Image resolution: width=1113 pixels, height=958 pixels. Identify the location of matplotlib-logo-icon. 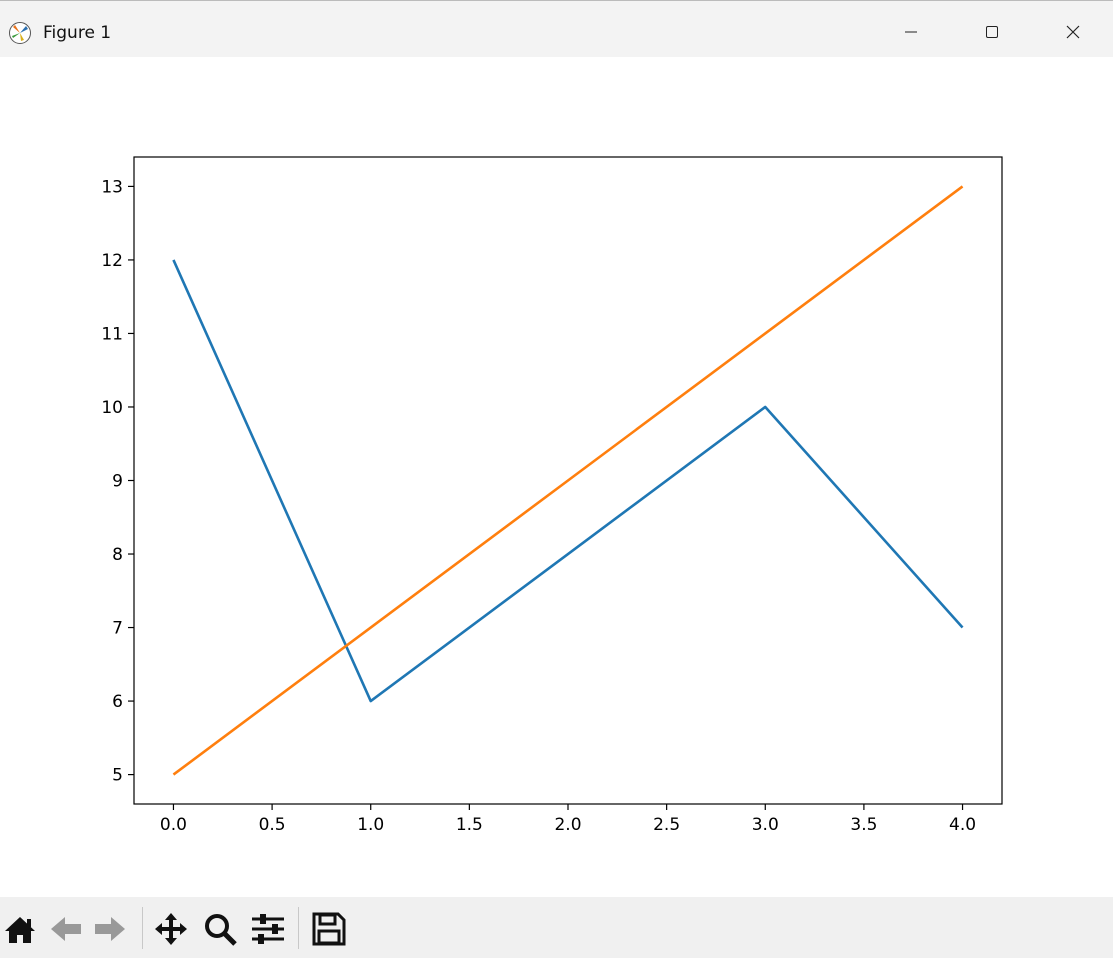
(20, 33).